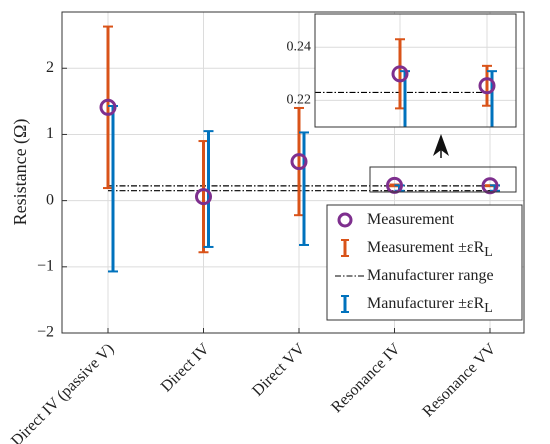 This screenshot has height=444, width=550. I want to click on legend-label: Measurement ±εRL, so click(430, 250).